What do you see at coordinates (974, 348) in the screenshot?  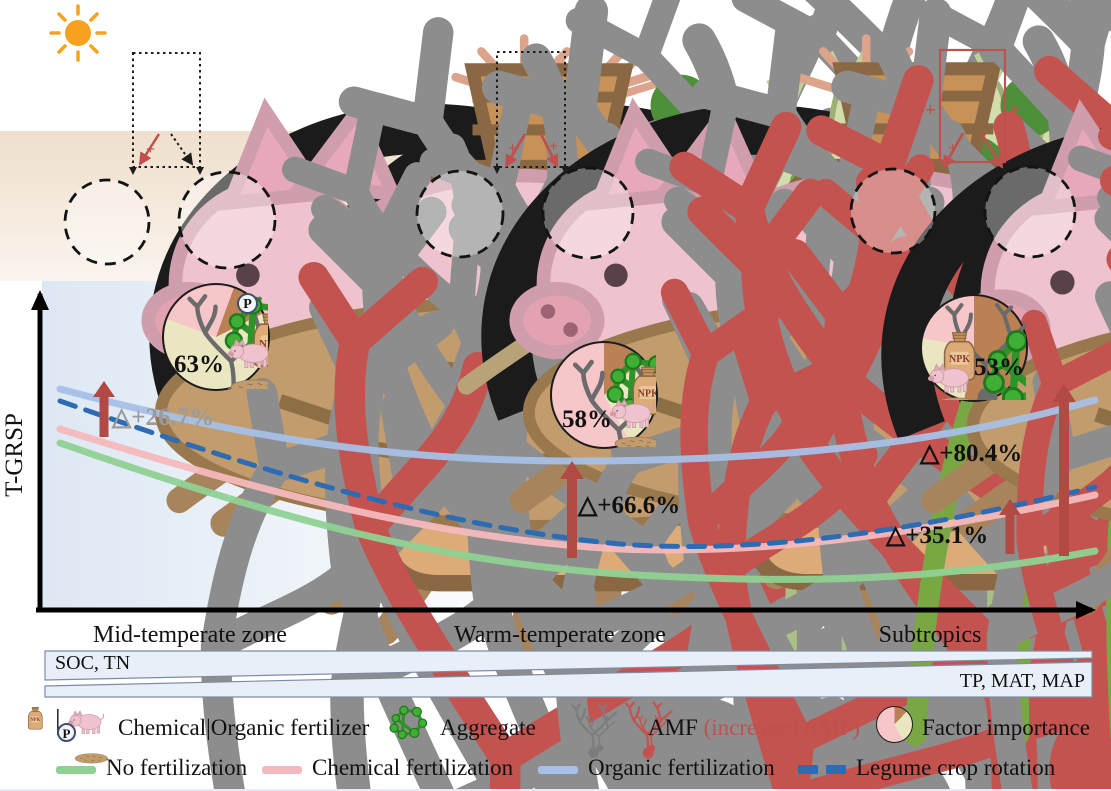 I see `factor-pie-subtropics` at bounding box center [974, 348].